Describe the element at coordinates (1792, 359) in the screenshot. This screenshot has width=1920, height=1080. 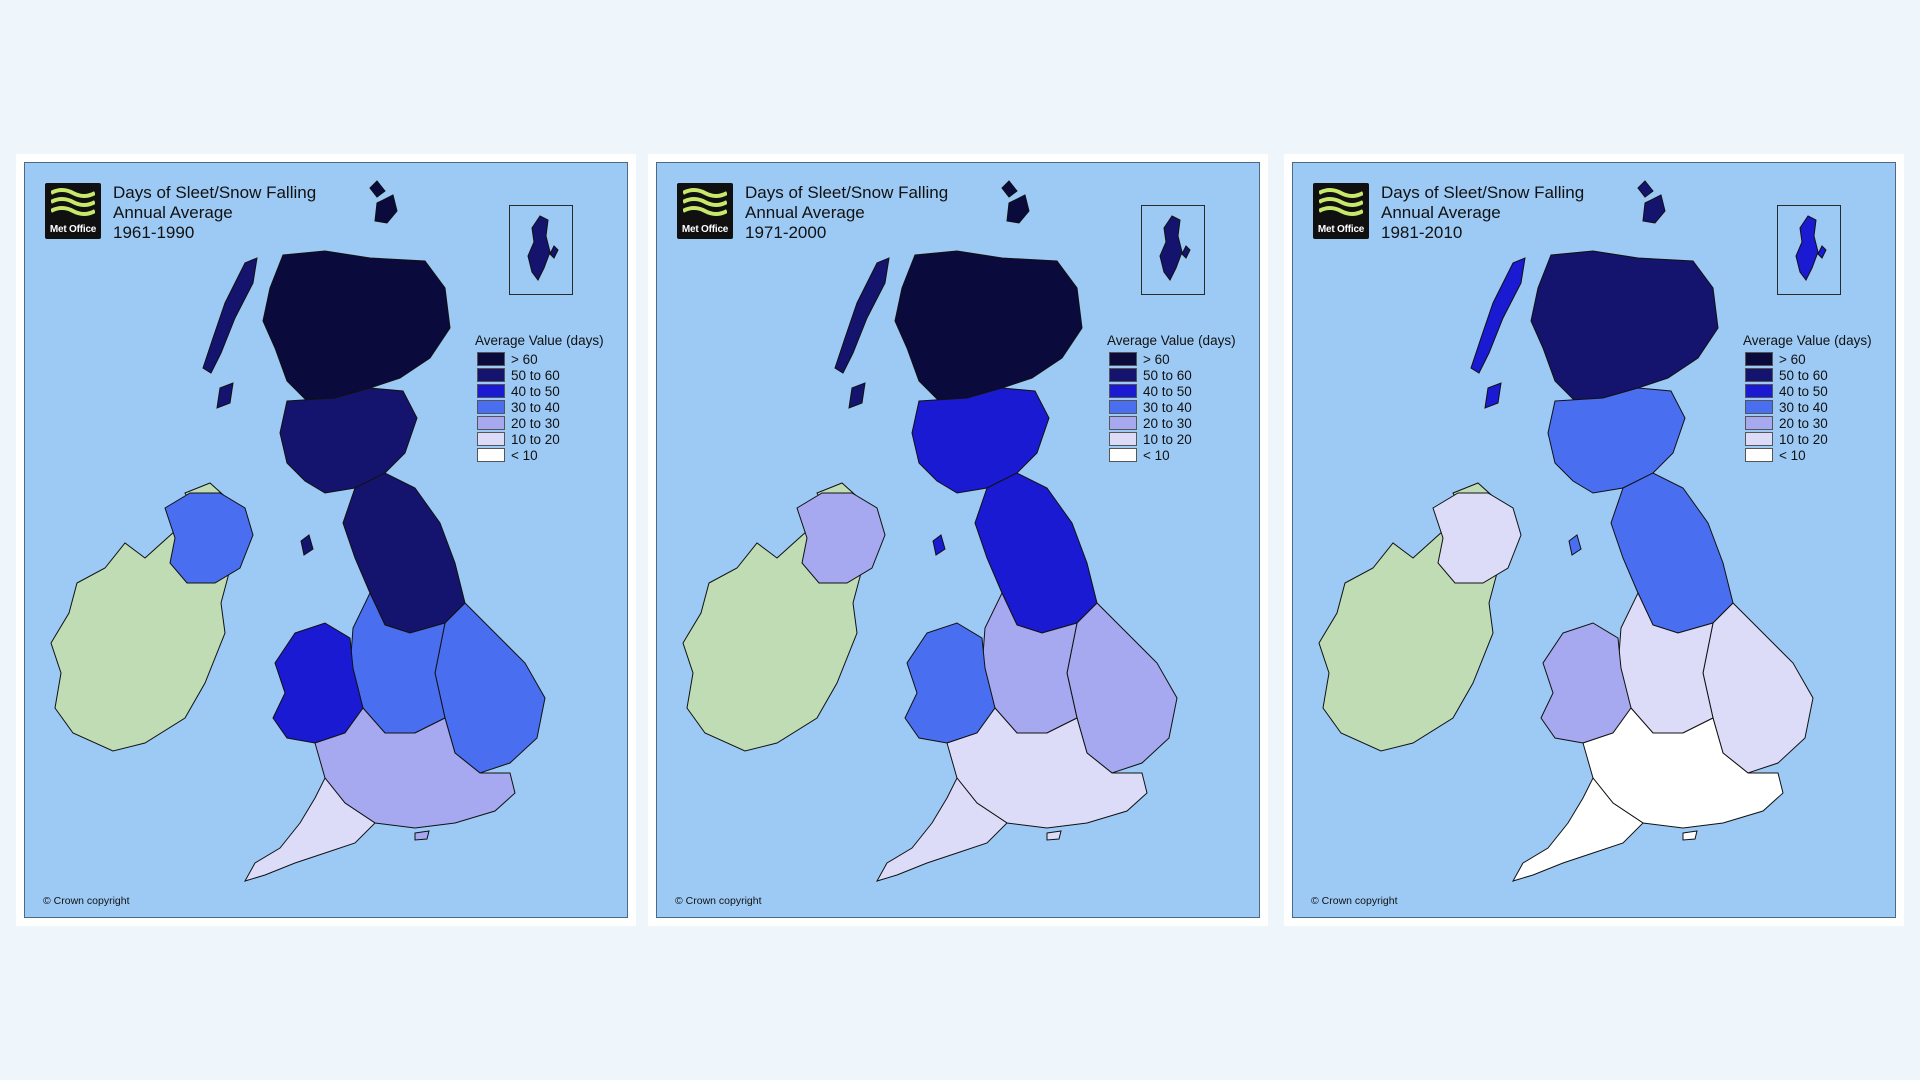
I see `legend-label: > 60` at that location.